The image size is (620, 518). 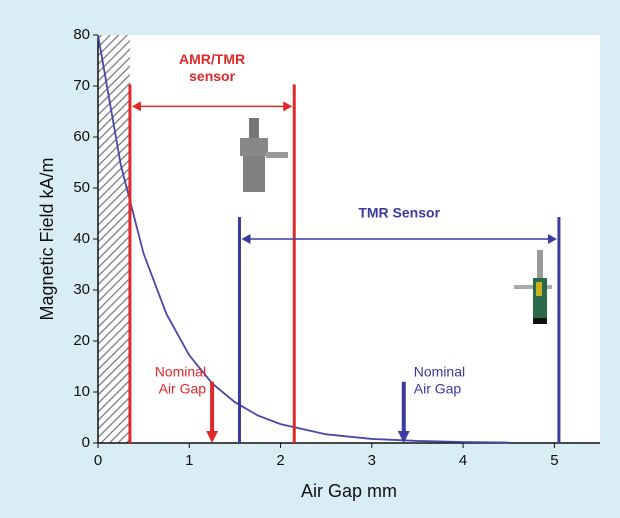 What do you see at coordinates (81, 136) in the screenshot?
I see `y-tick-label: 60` at bounding box center [81, 136].